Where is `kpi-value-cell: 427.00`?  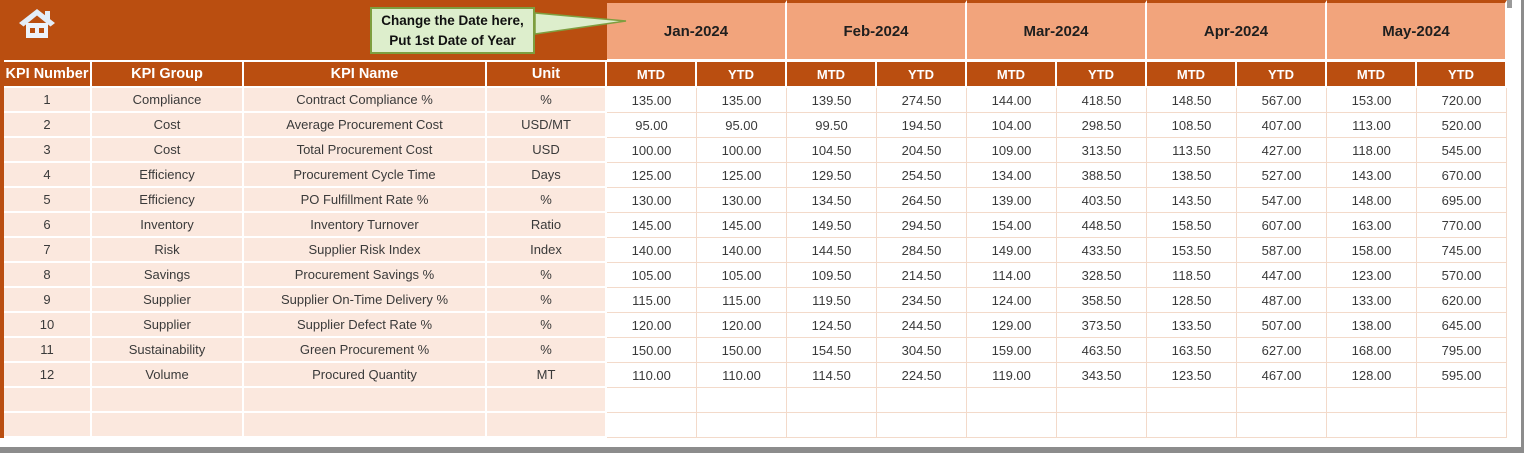 kpi-value-cell: 427.00 is located at coordinates (1282, 150).